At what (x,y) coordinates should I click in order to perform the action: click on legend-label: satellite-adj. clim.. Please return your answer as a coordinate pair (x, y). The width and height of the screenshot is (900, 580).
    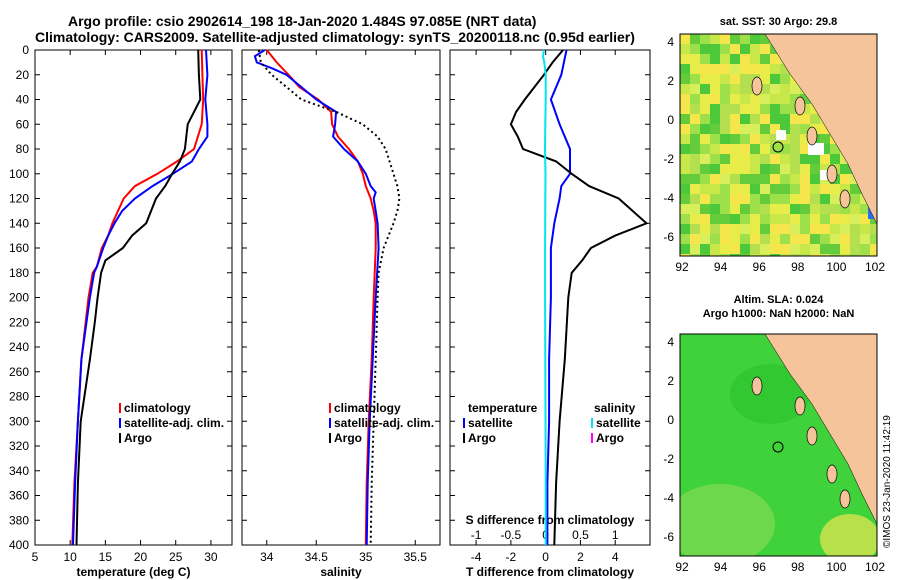
    Looking at the image, I should click on (174, 423).